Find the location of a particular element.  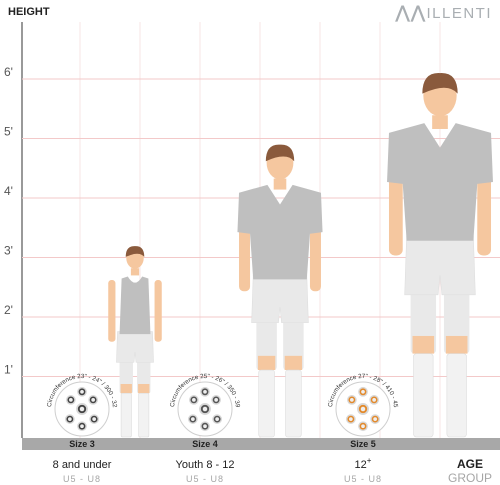

age-group-superscript: + is located at coordinates (369, 460).